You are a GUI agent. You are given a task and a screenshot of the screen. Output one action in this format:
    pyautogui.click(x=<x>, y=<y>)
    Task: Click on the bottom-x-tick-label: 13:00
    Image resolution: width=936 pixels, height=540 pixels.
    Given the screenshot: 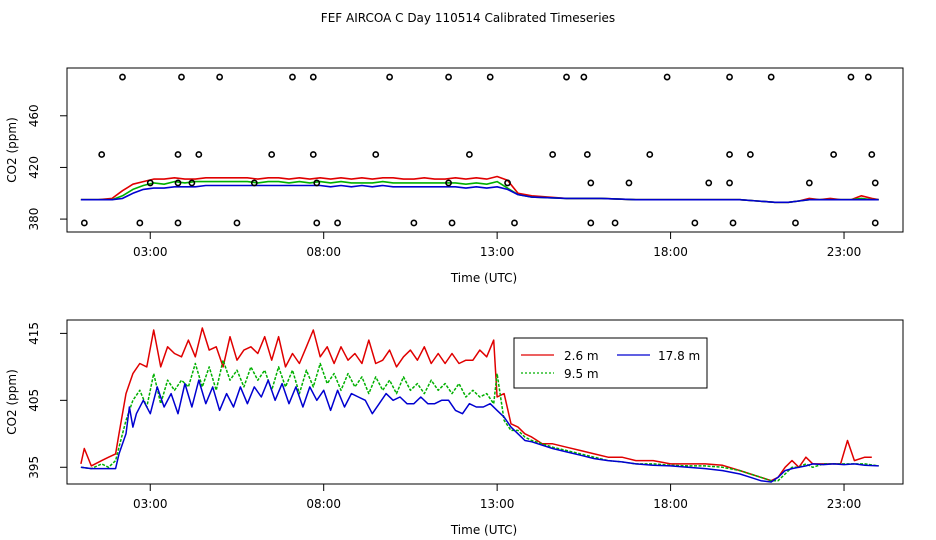 What is the action you would take?
    pyautogui.click(x=497, y=504)
    